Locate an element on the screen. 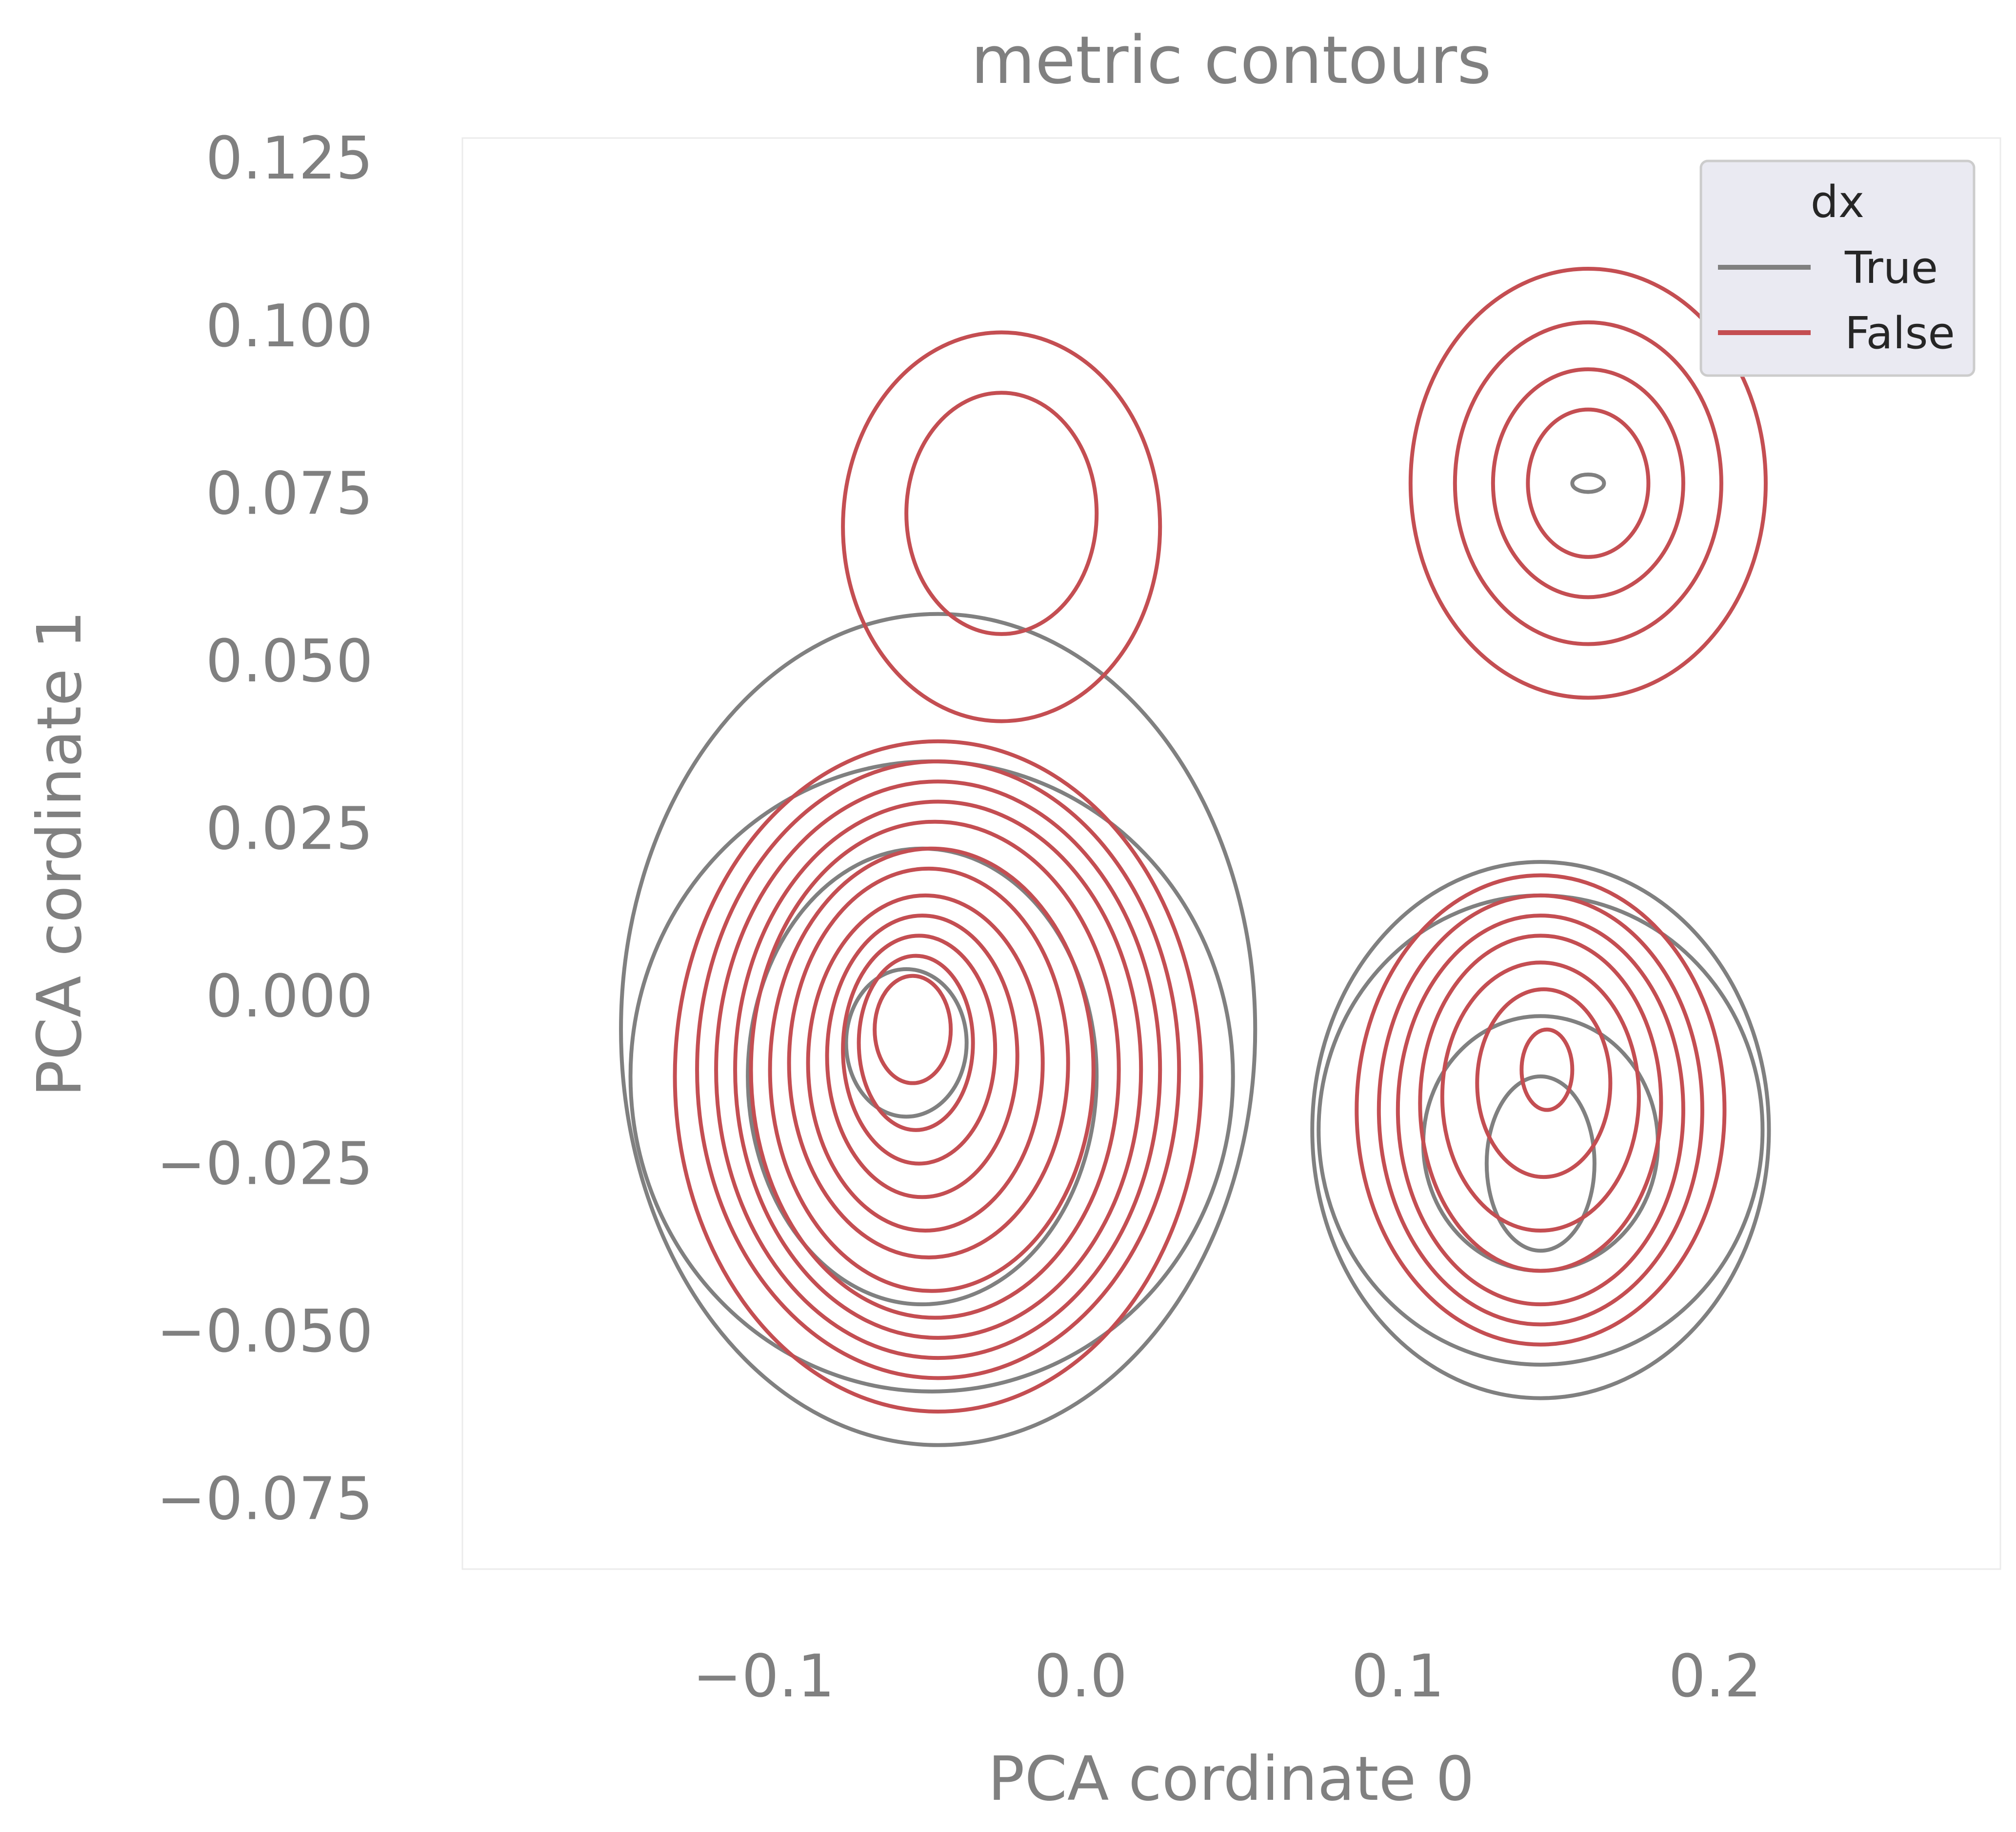 The image size is (2016, 1832). y-tick-label: 0.100 is located at coordinates (289, 327).